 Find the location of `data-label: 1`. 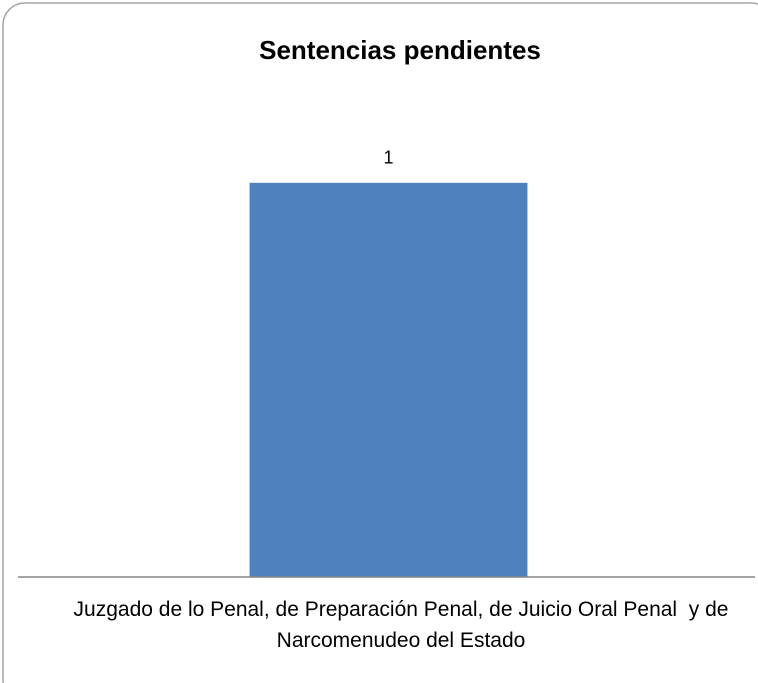

data-label: 1 is located at coordinates (388, 158).